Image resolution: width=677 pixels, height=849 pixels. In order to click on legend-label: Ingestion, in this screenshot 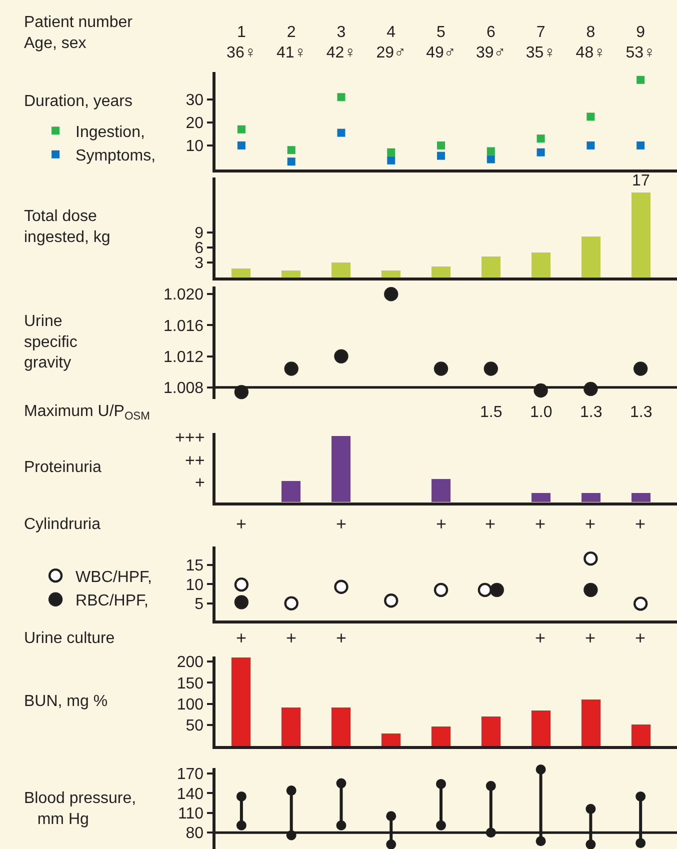, I will do `click(110, 132)`.